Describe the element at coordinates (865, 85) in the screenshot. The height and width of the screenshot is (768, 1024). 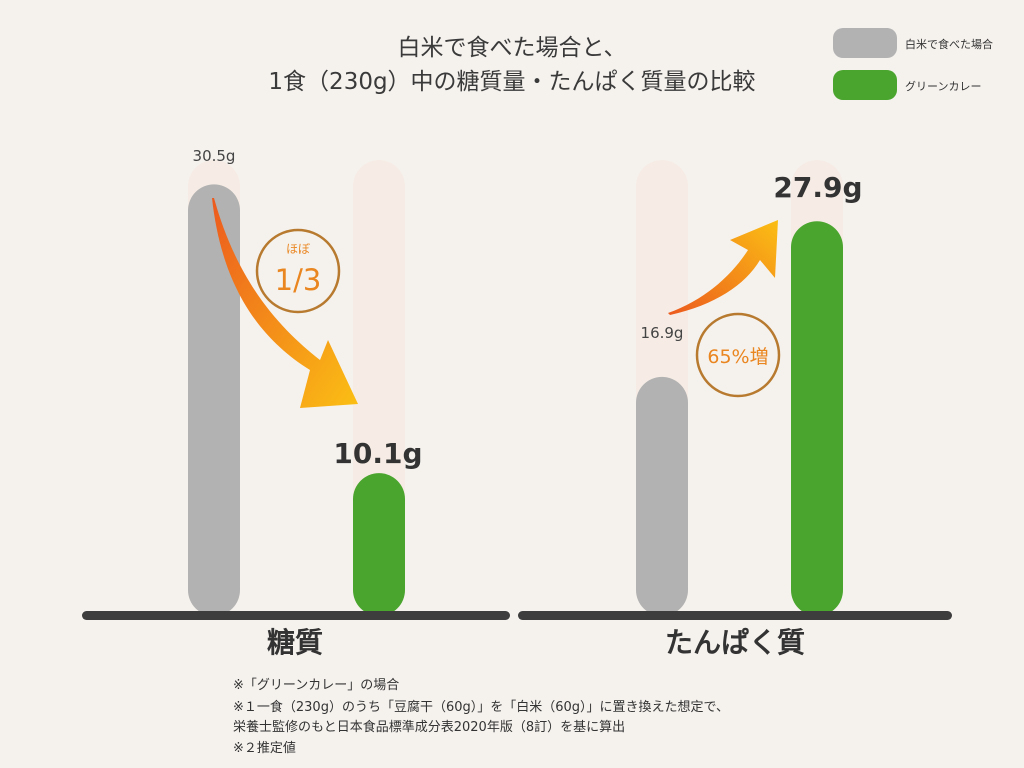
I see `legend-swatch-curry` at that location.